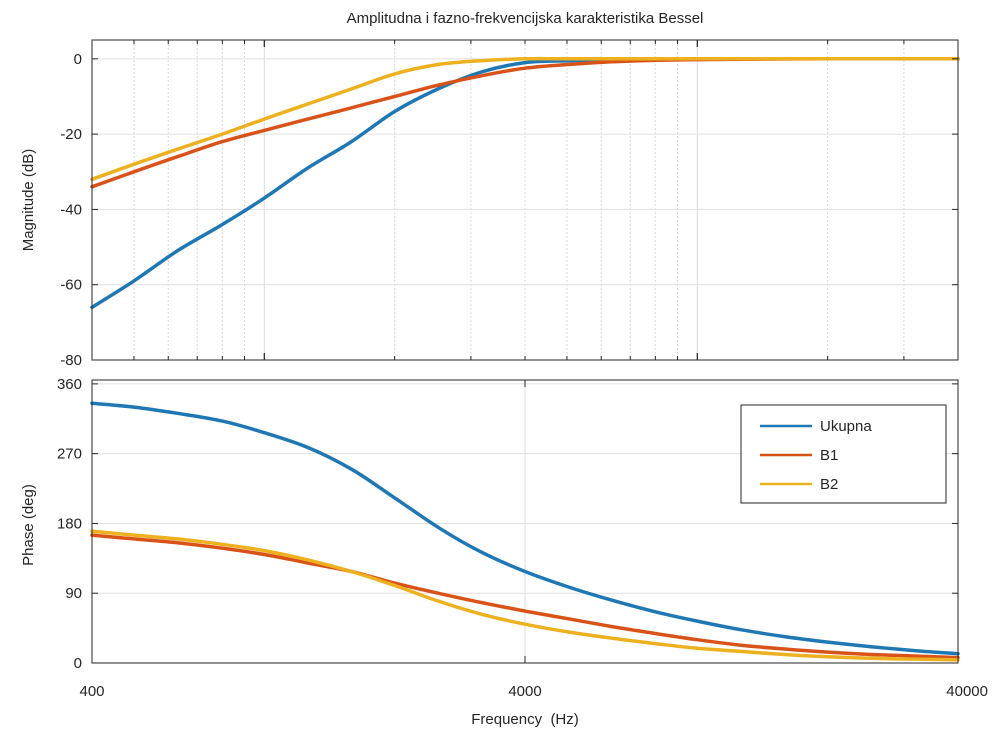 The width and height of the screenshot is (996, 733). Describe the element at coordinates (69, 384) in the screenshot. I see `phase-y-tick-label: 360` at that location.